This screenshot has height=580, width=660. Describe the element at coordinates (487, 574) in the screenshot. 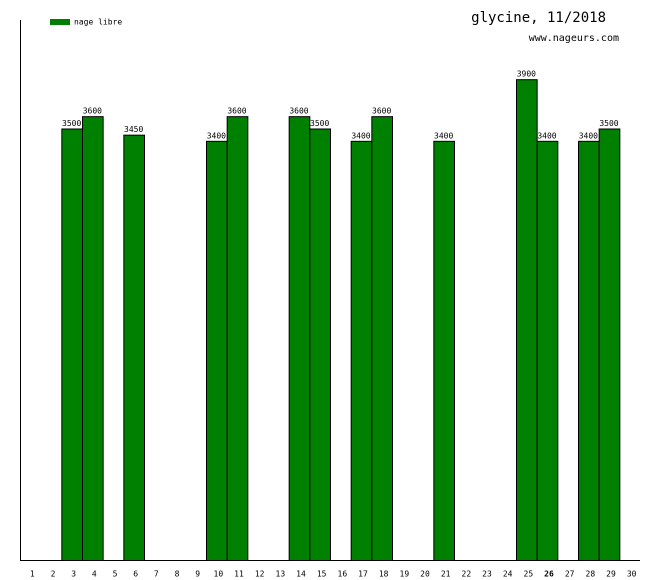

I see `x-tick-label: 23` at that location.